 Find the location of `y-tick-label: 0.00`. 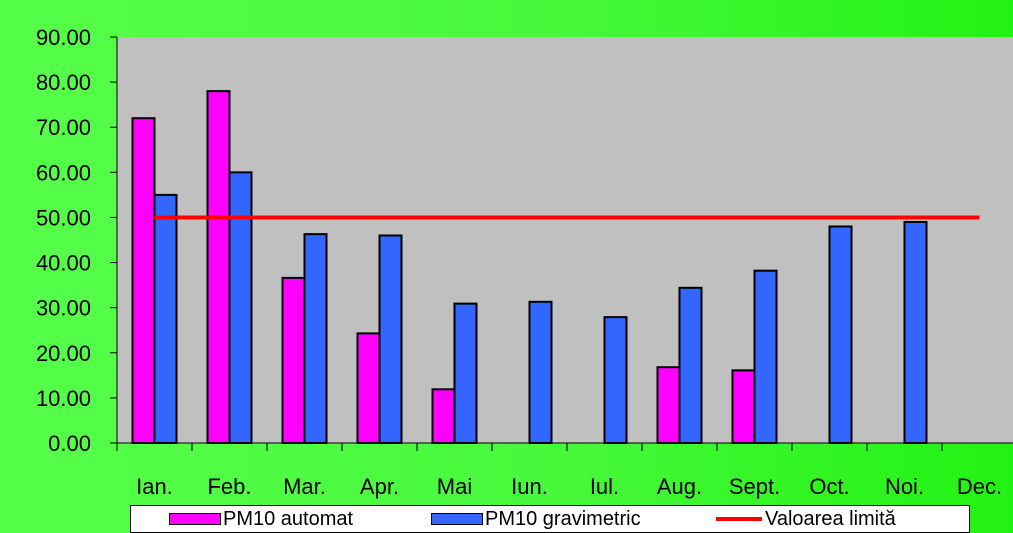

y-tick-label: 0.00 is located at coordinates (69, 443).